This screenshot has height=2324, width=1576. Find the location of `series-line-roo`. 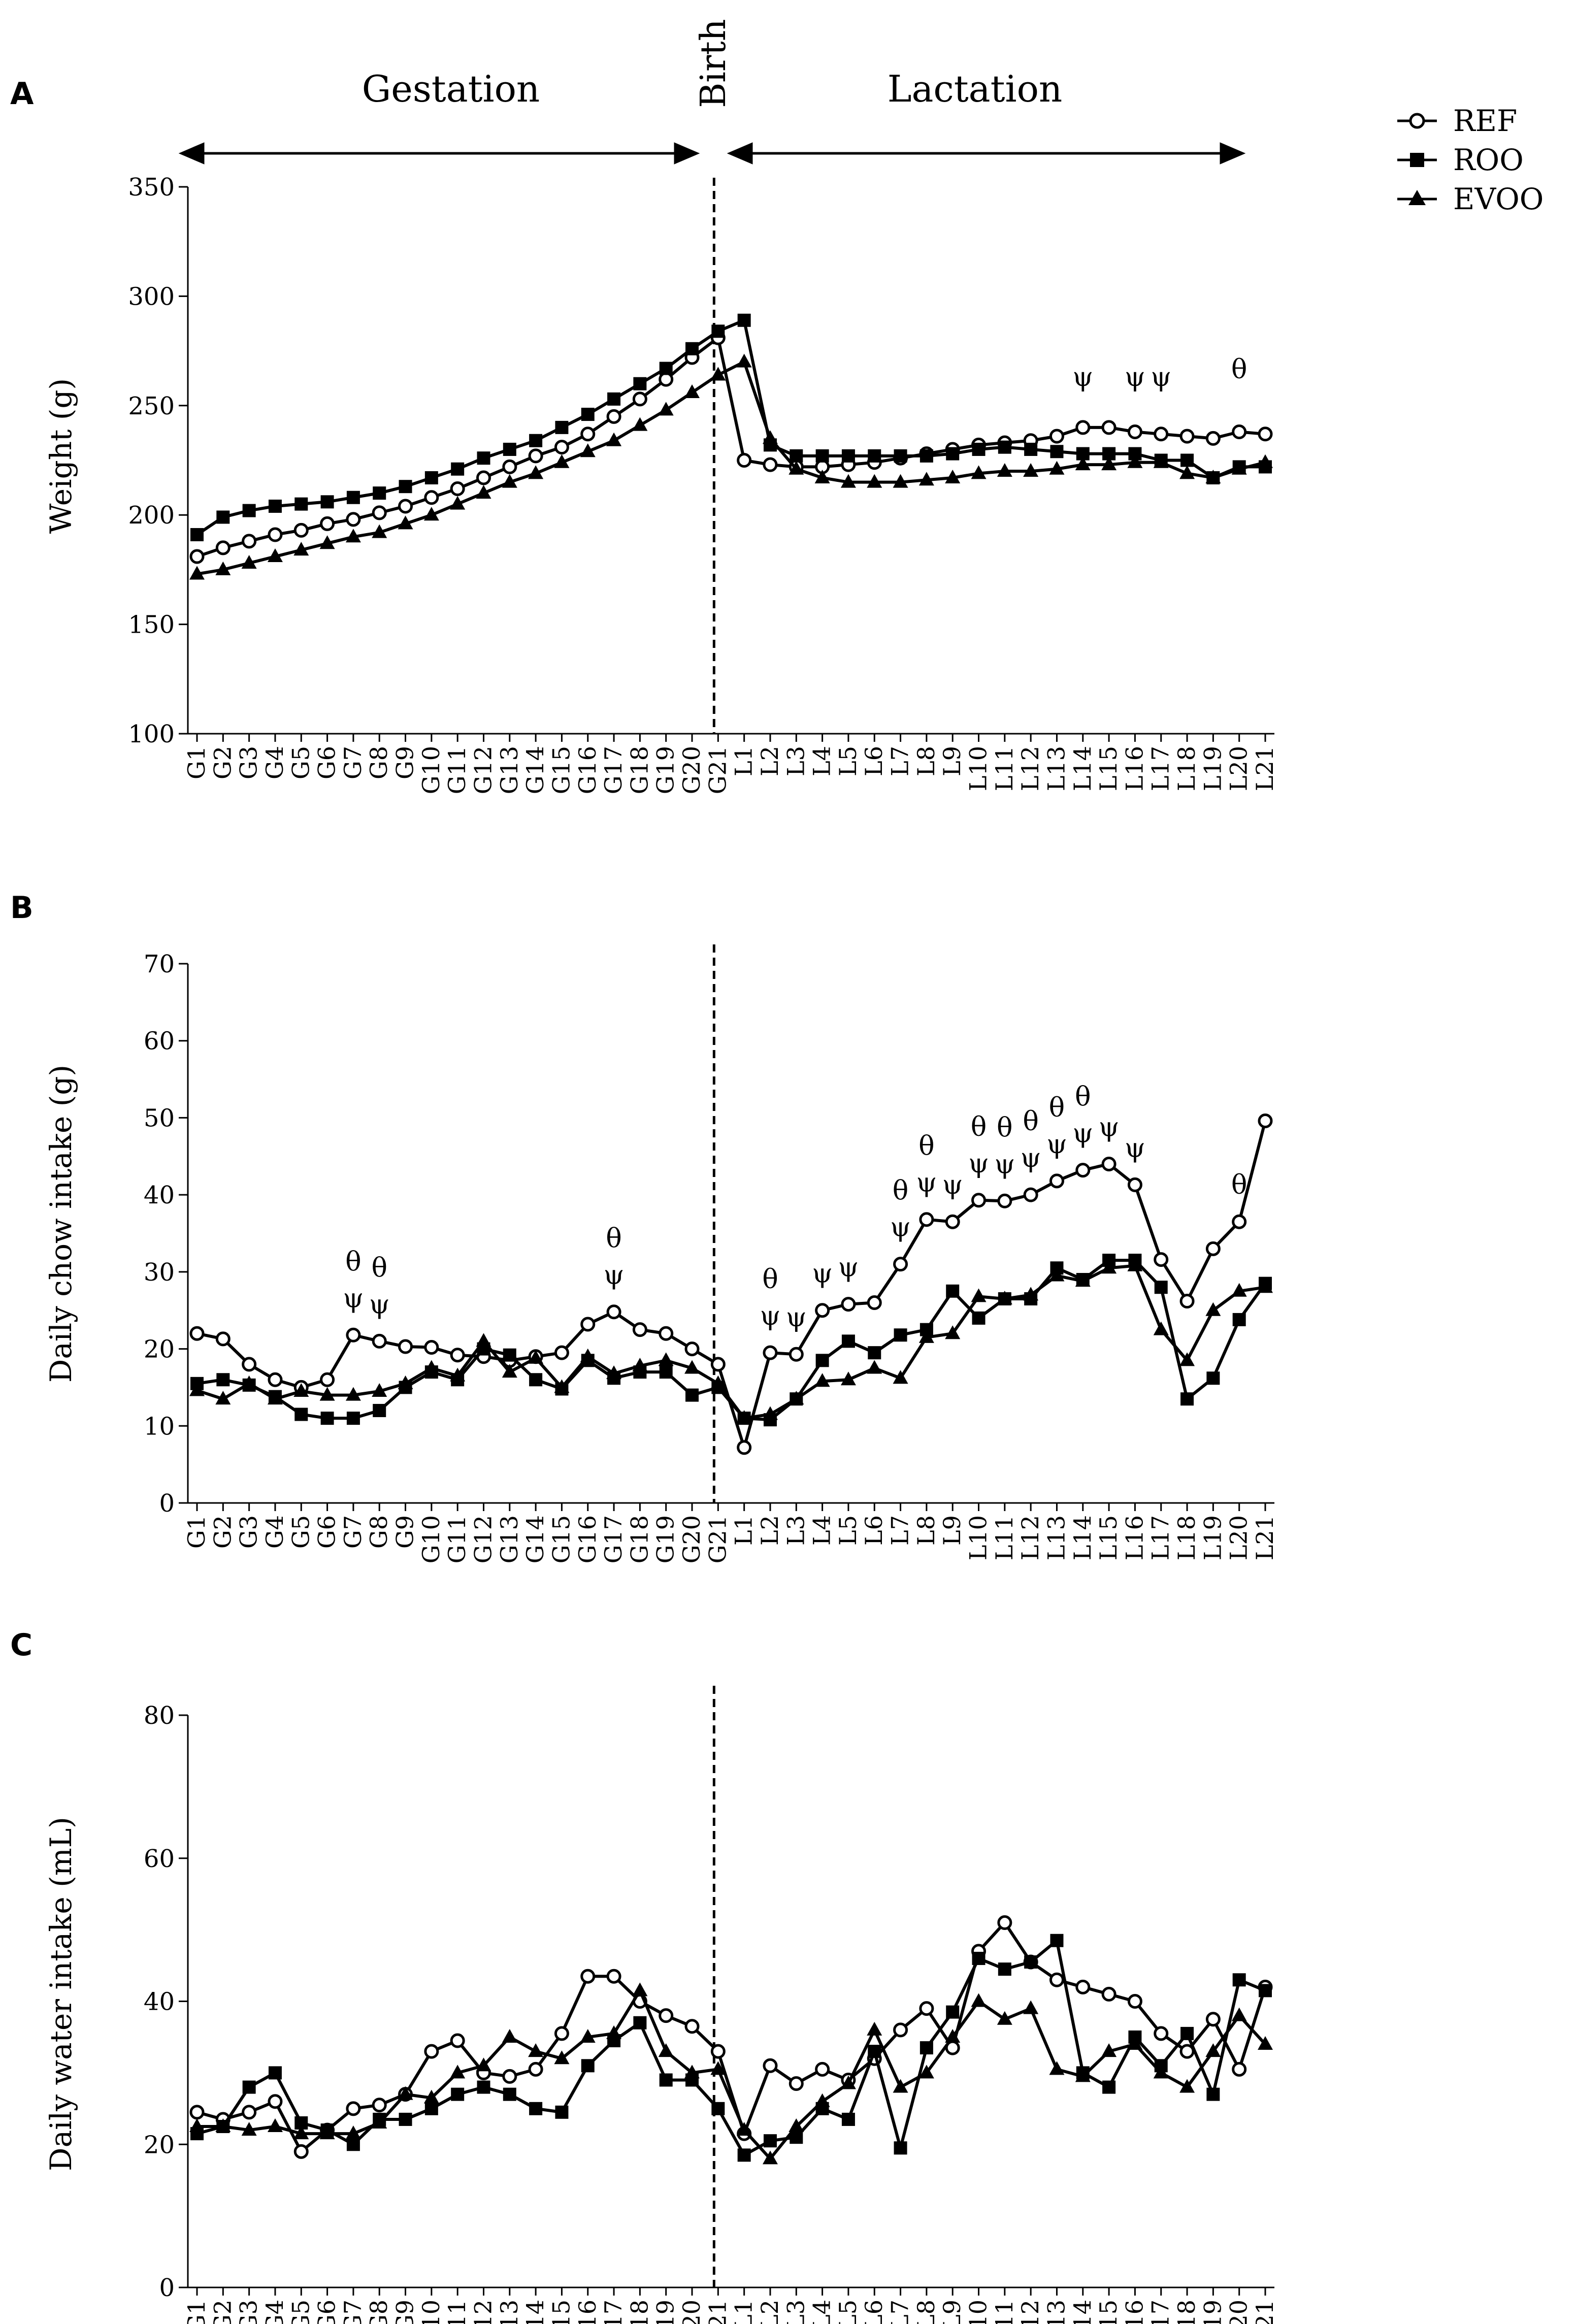

series-line-roo is located at coordinates (731, 2048).